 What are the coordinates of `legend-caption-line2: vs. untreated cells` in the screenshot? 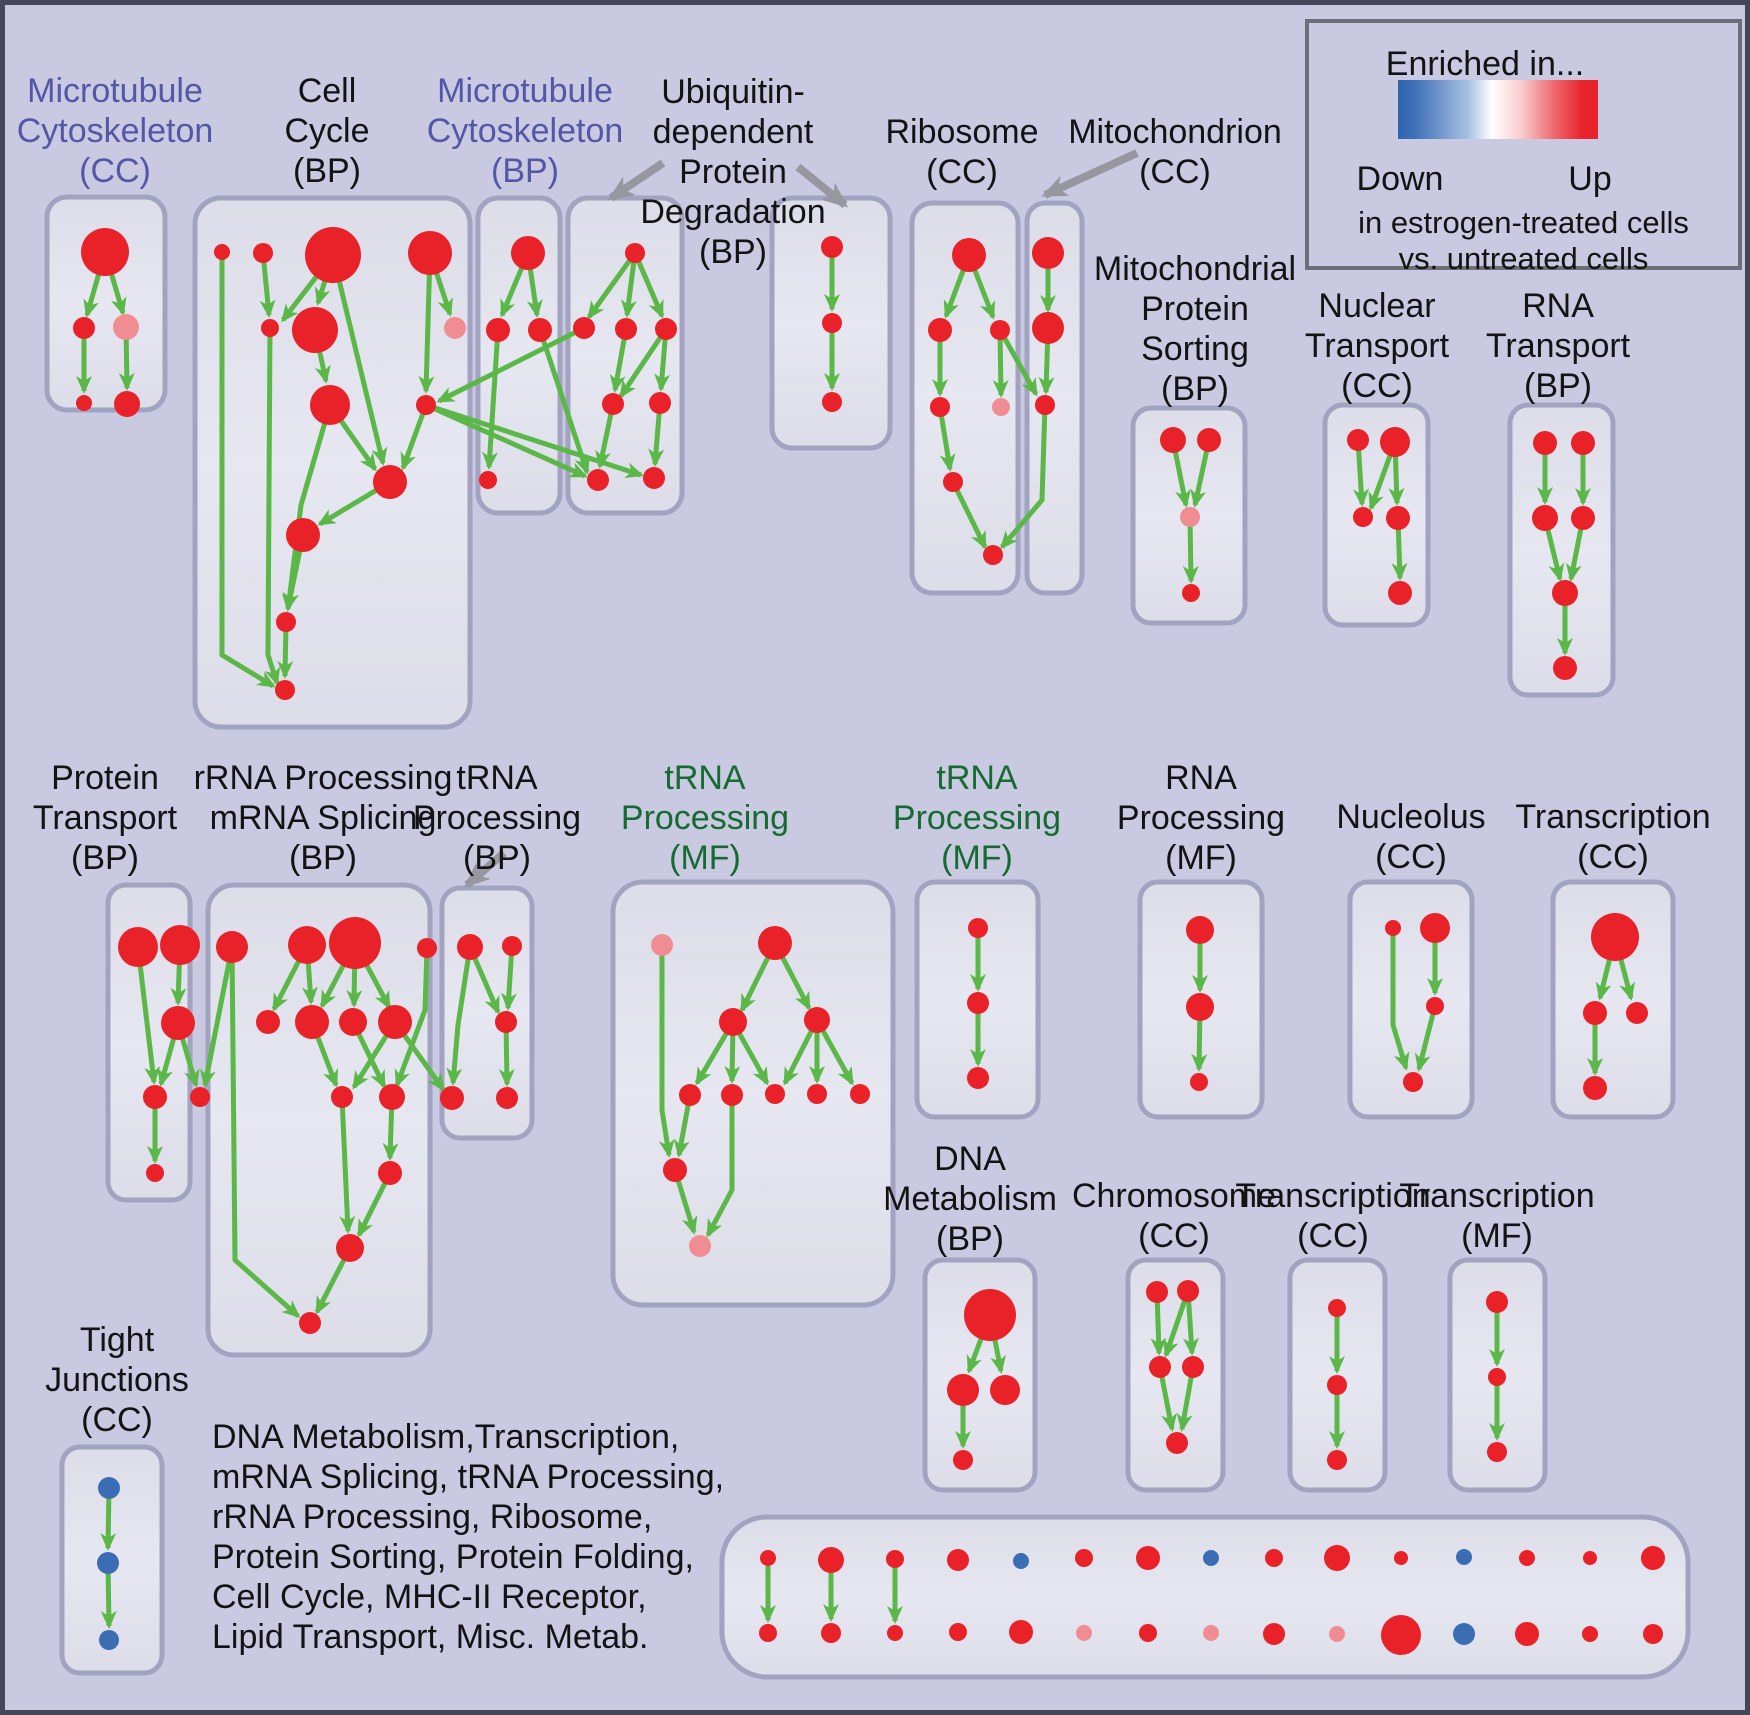 It's located at (1523, 258).